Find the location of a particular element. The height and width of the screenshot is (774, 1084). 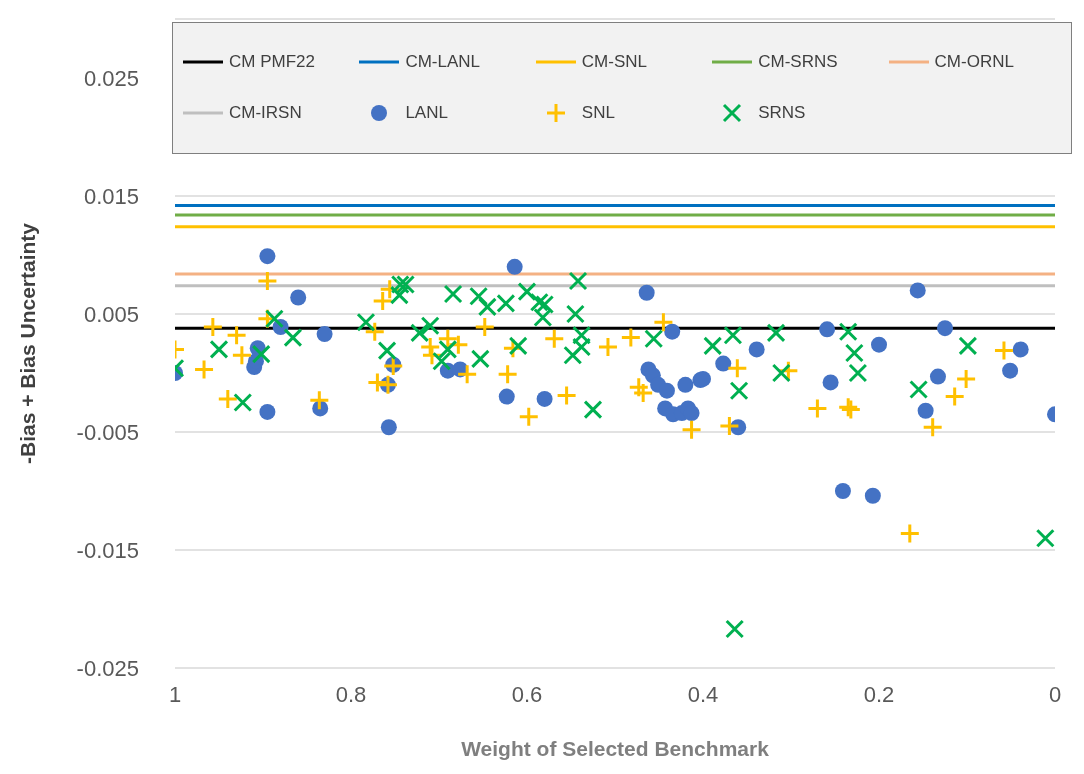

y-axis-title: -Bias + Bias Uncertainty is located at coordinates (28, 343).